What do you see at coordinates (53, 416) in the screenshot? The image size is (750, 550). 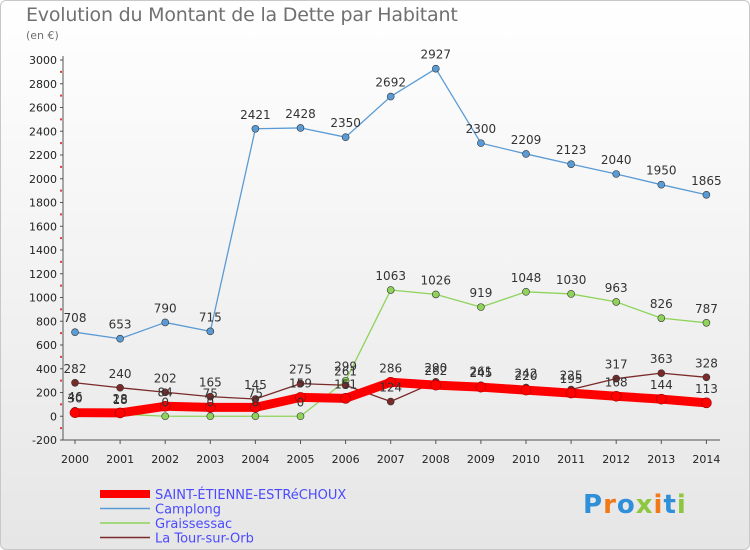 I see `y-tick-label: 0` at bounding box center [53, 416].